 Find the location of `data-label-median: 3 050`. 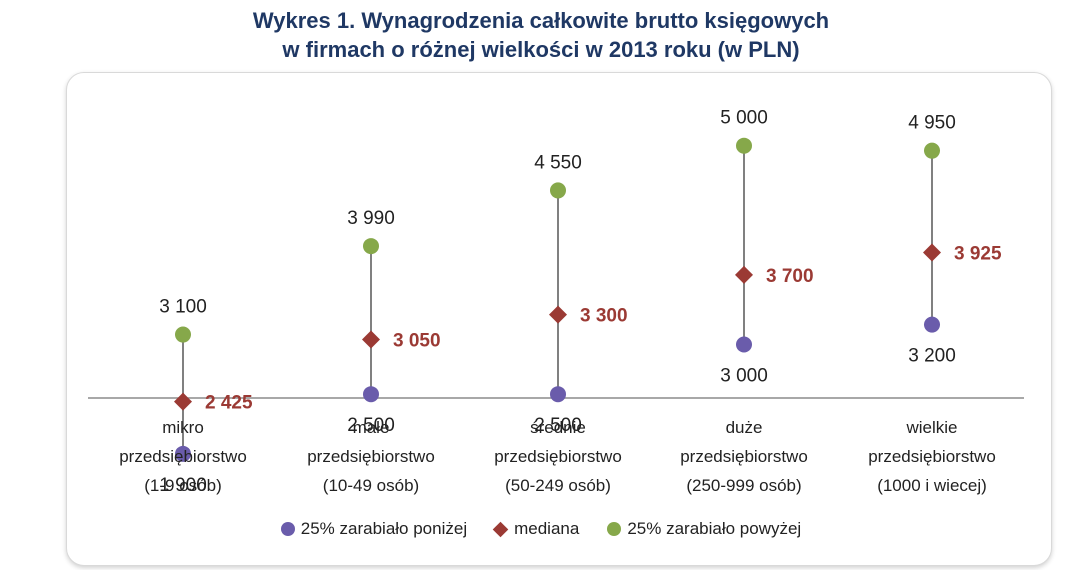

data-label-median: 3 050 is located at coordinates (417, 341).